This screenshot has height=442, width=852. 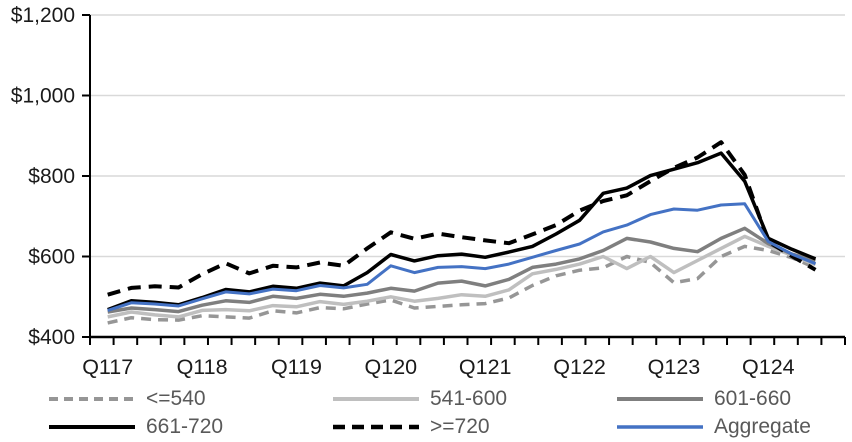 I want to click on legend-label: 541-600, so click(x=469, y=398).